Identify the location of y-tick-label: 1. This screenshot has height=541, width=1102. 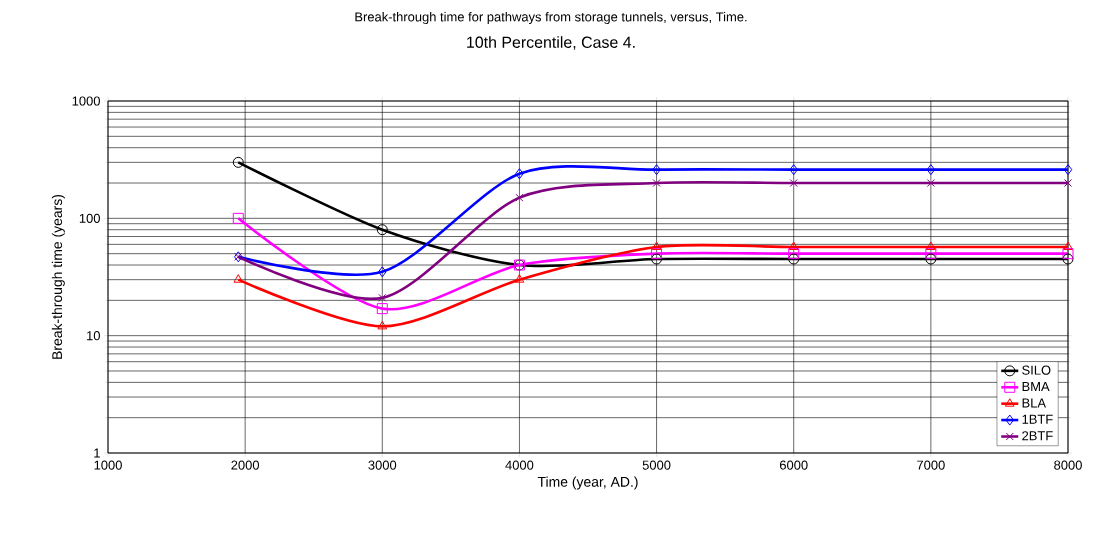
(97, 453).